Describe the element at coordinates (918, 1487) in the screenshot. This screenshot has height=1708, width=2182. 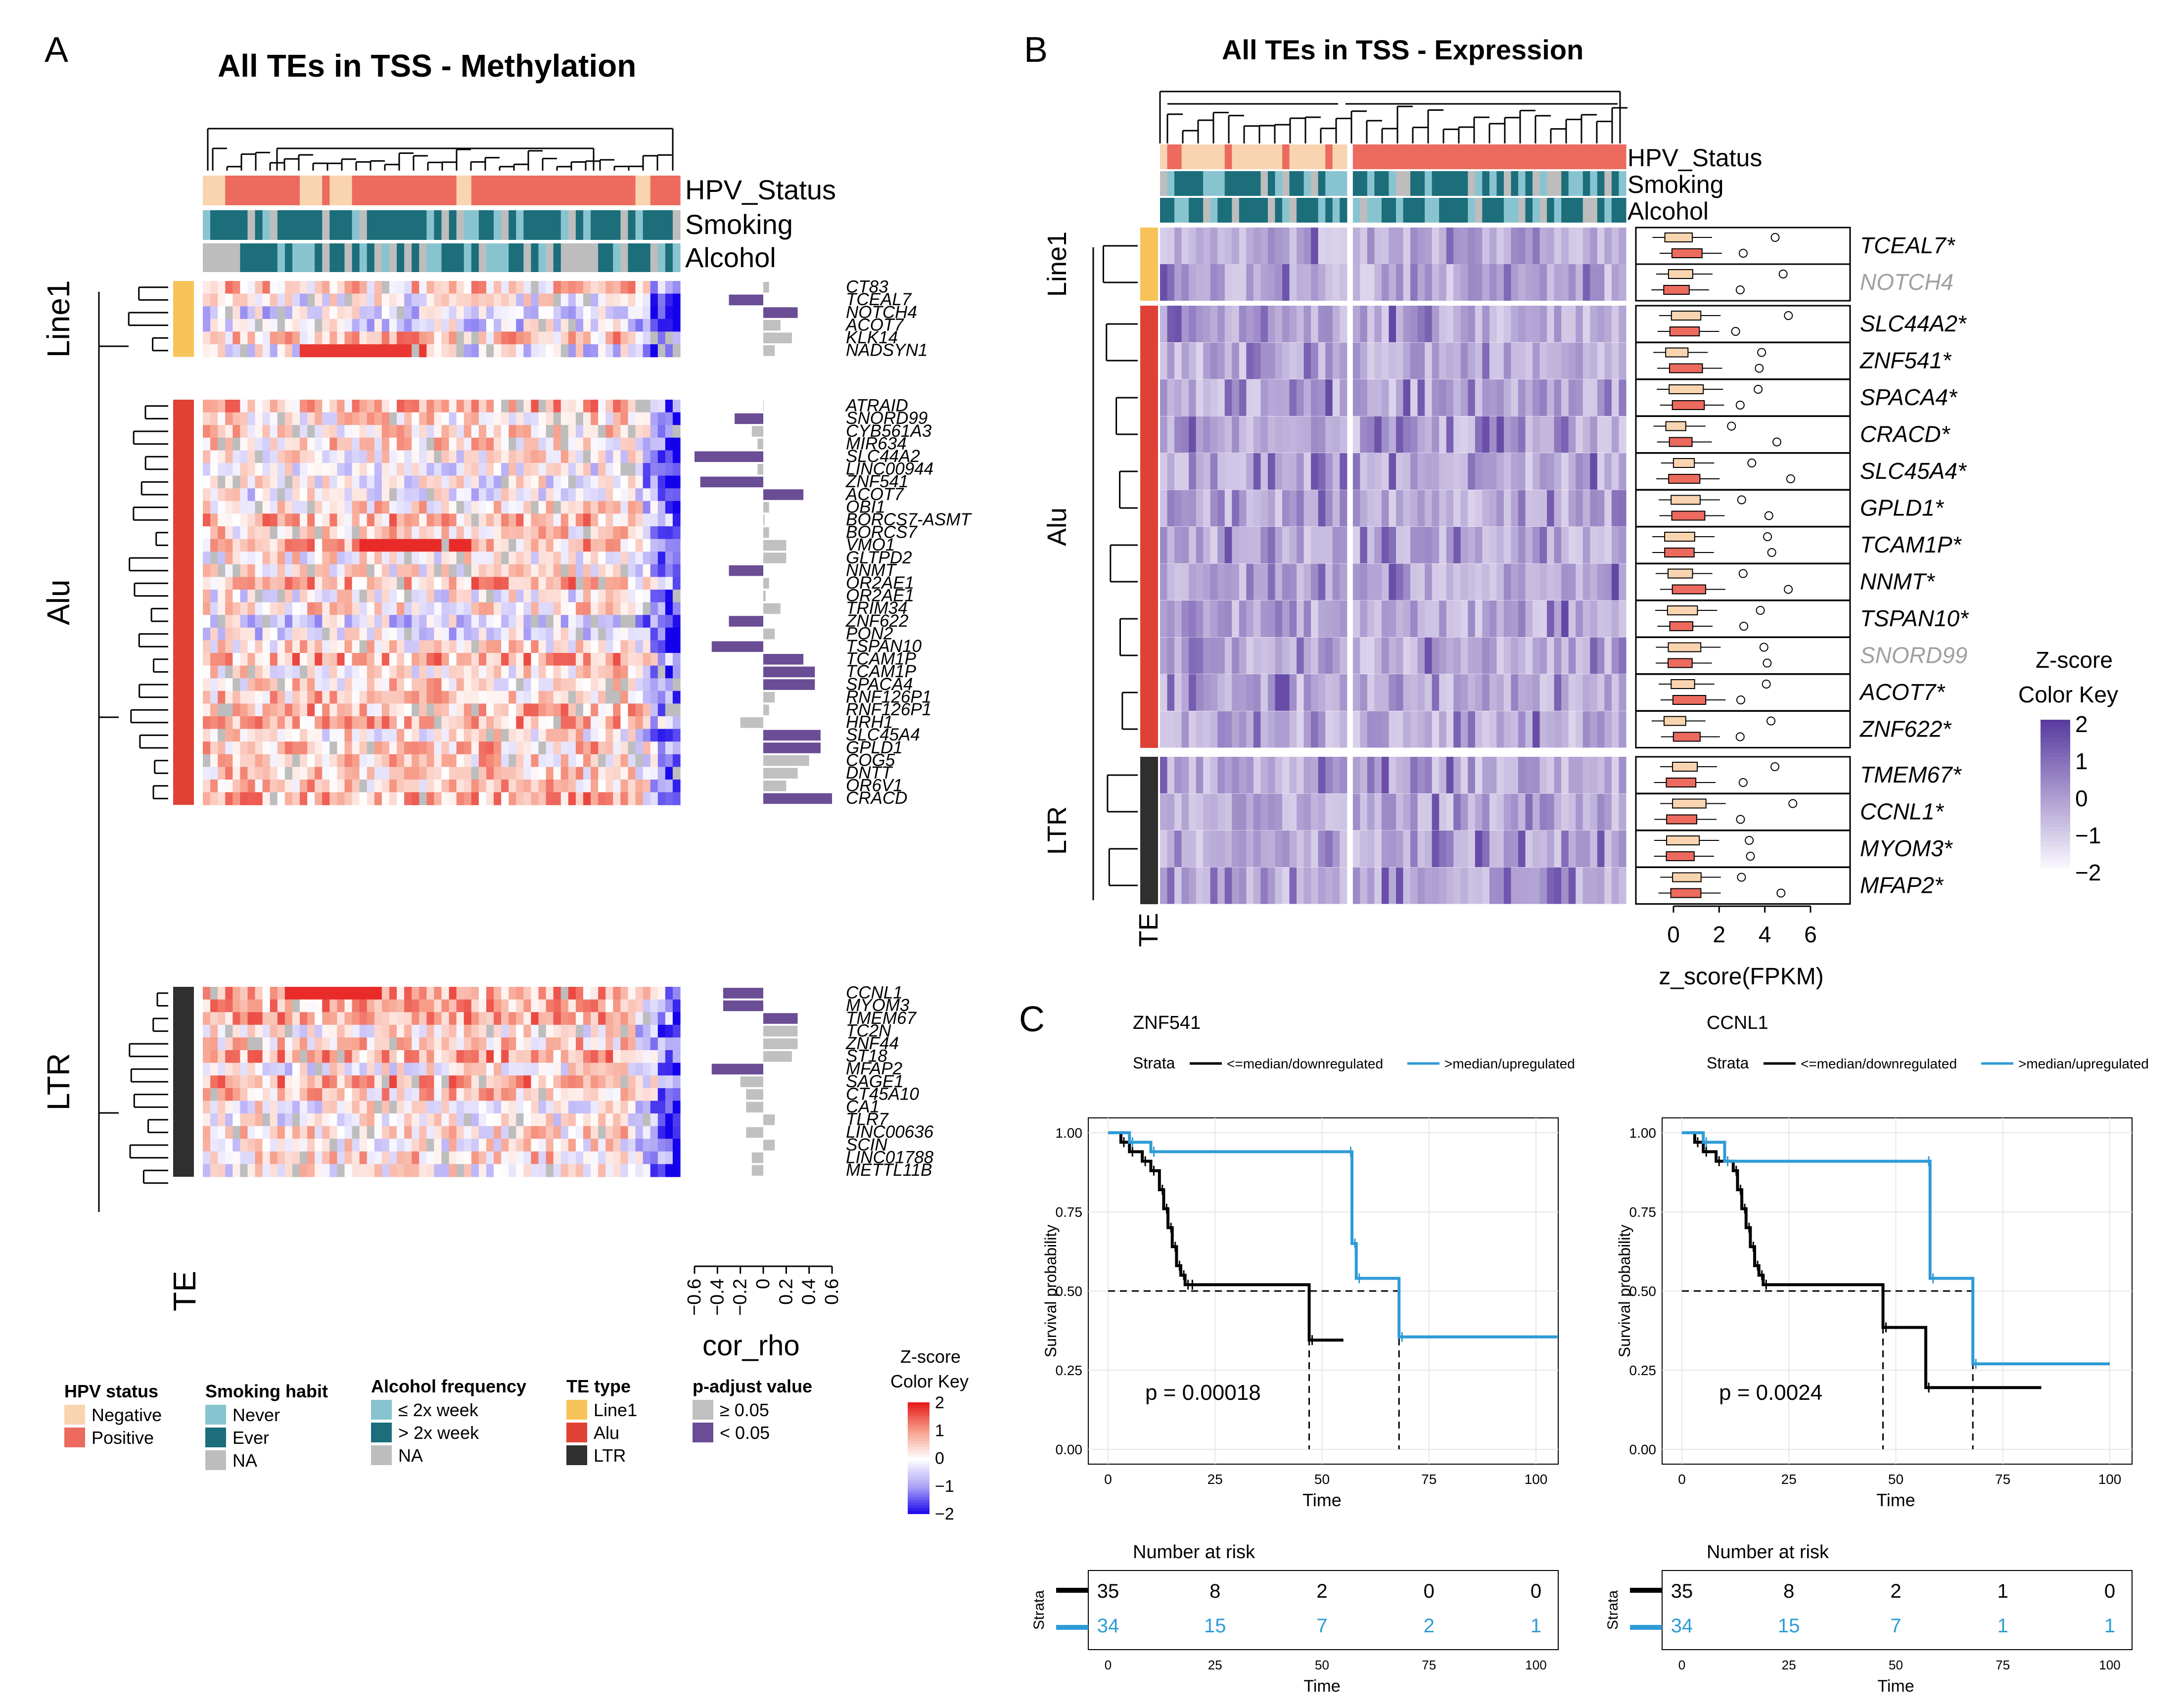
I see `zkey-gradient` at that location.